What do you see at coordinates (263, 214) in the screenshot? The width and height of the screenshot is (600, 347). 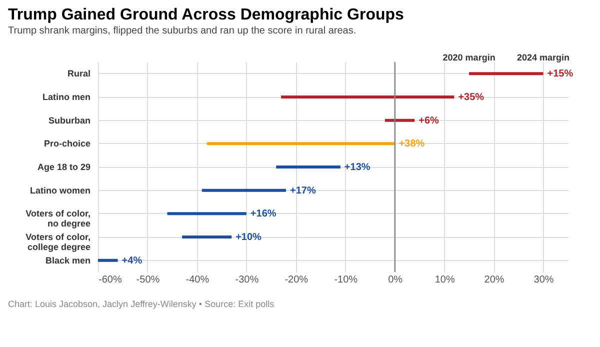 I see `data-label: +16%` at bounding box center [263, 214].